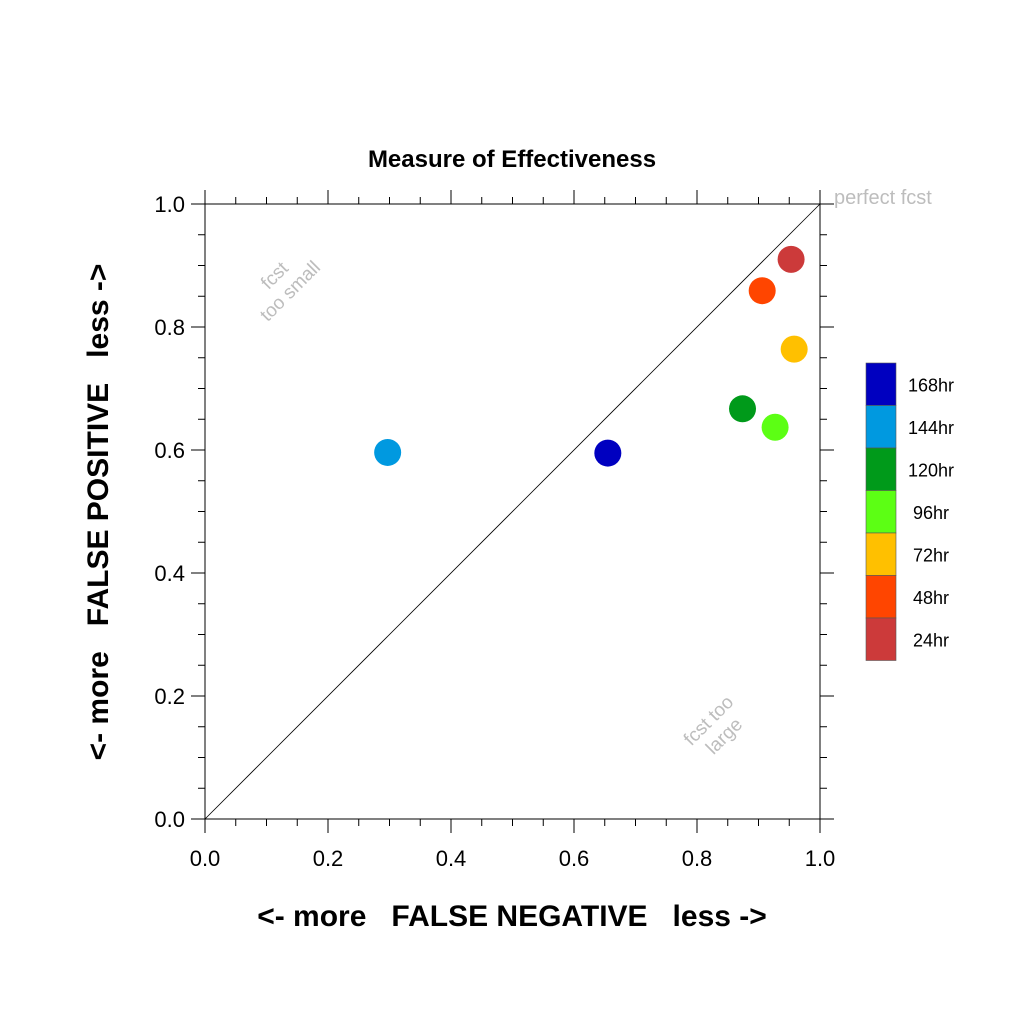 The width and height of the screenshot is (1024, 1024). I want to click on data-point-24hr, so click(791, 259).